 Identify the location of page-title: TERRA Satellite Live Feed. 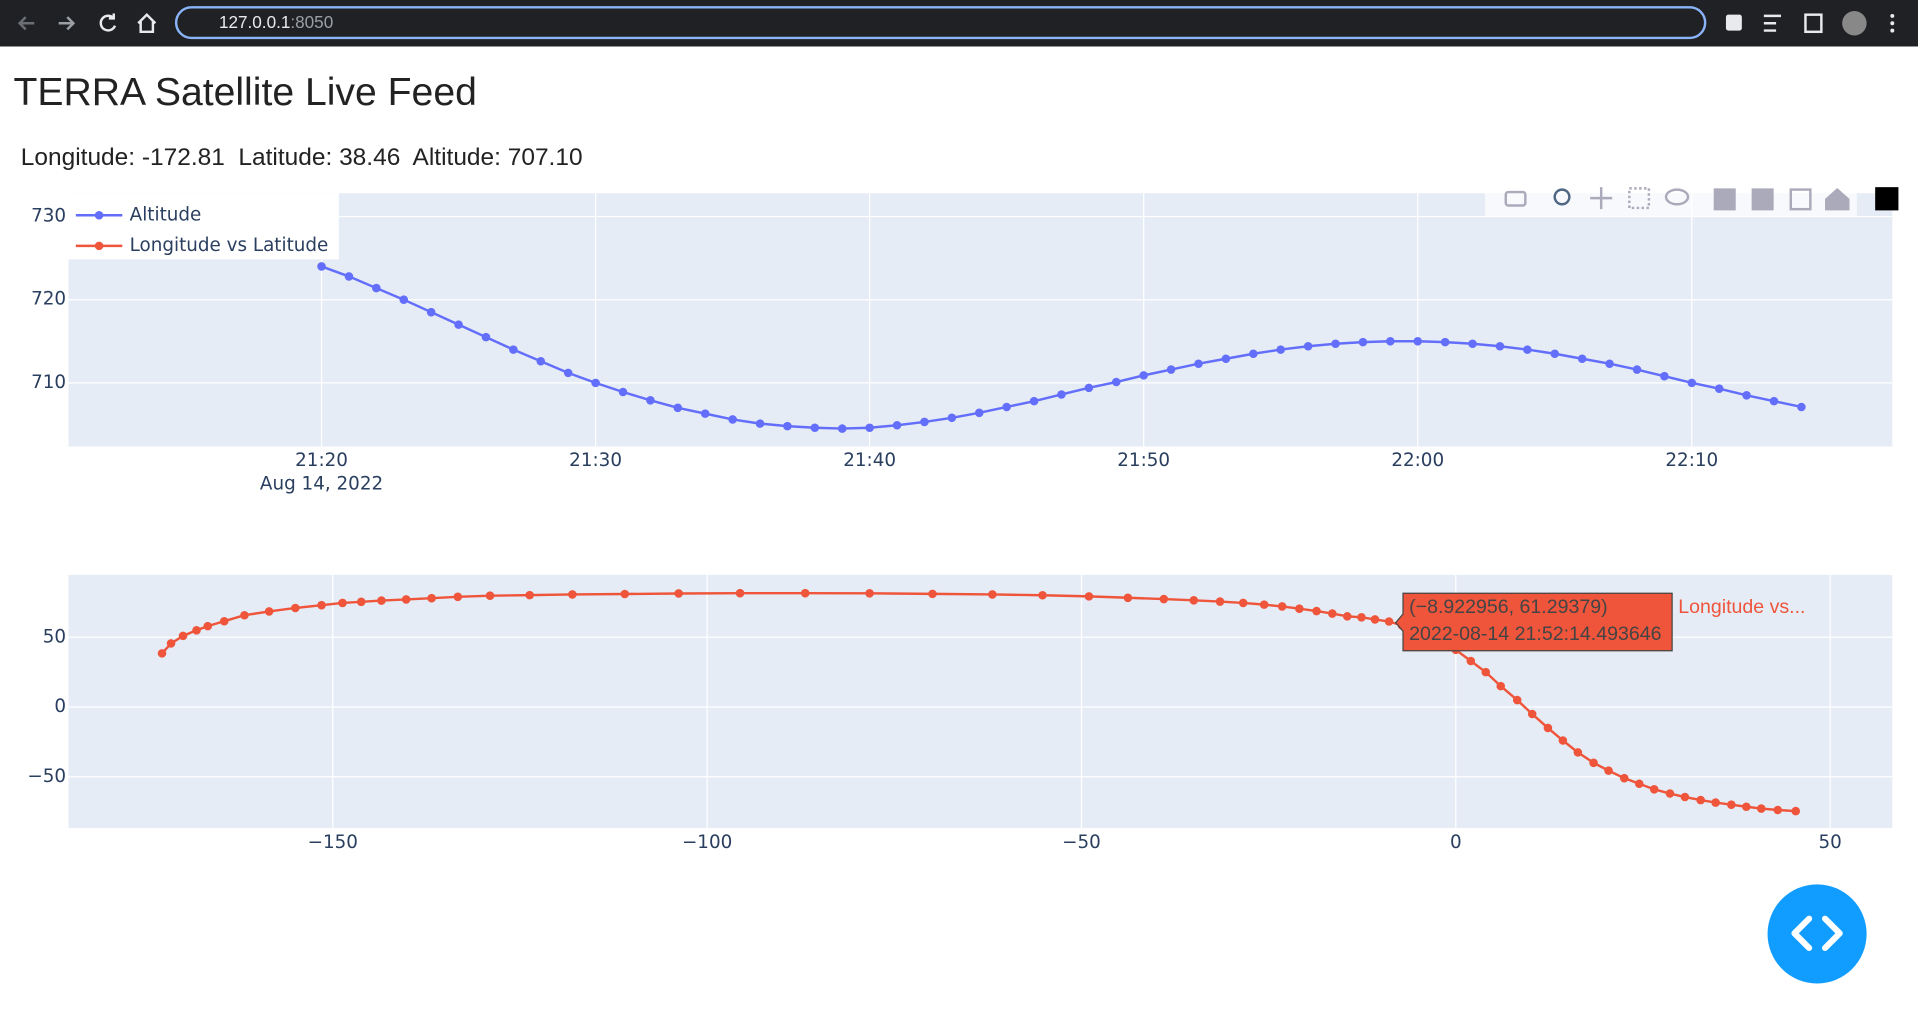
(245, 91).